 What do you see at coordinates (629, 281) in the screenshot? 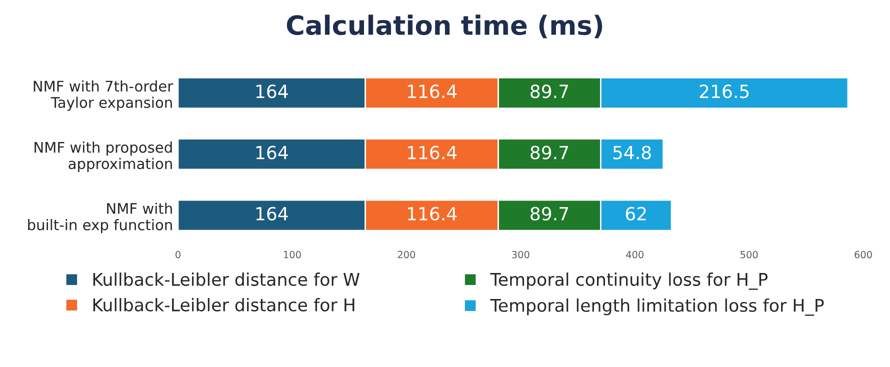
I see `legend-label: Temporal continuity loss for H_P` at bounding box center [629, 281].